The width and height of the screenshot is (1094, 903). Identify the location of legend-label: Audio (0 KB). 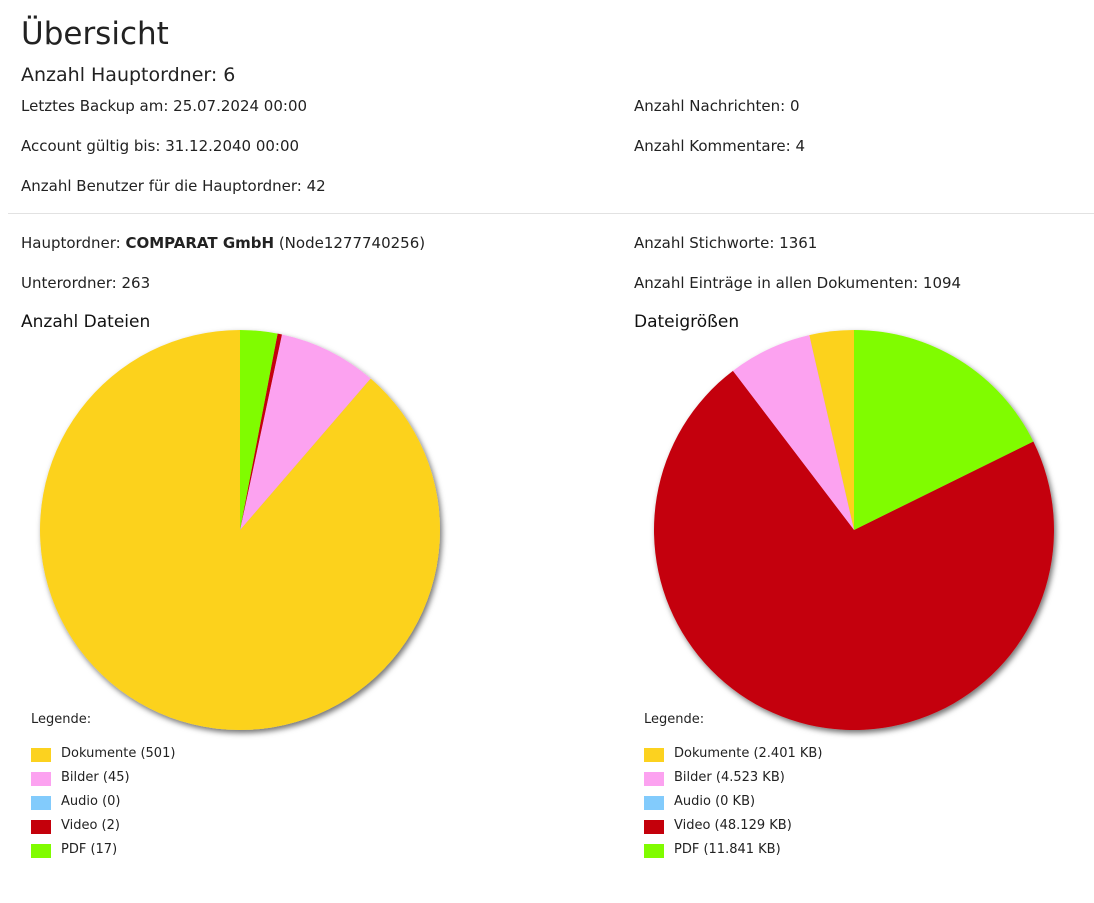
(715, 801).